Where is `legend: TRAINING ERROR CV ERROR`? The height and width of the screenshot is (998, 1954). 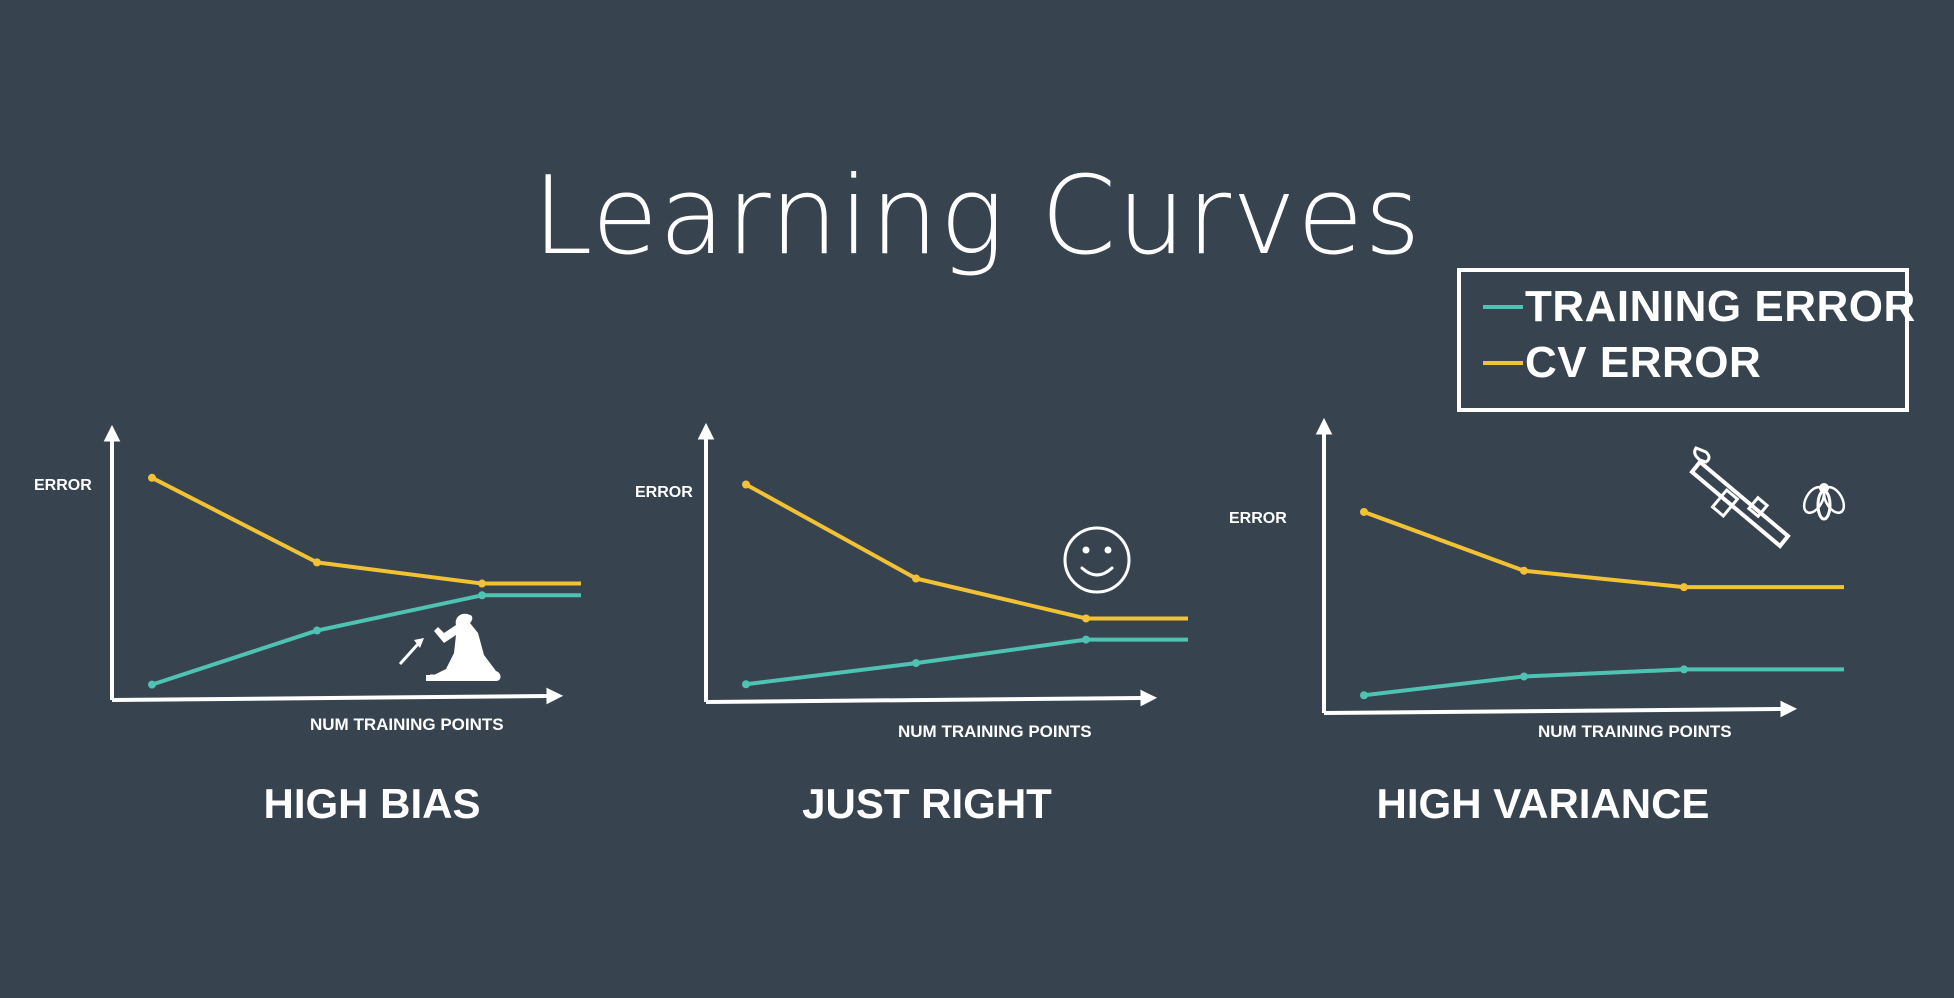
legend: TRAINING ERROR CV ERROR is located at coordinates (1686, 340).